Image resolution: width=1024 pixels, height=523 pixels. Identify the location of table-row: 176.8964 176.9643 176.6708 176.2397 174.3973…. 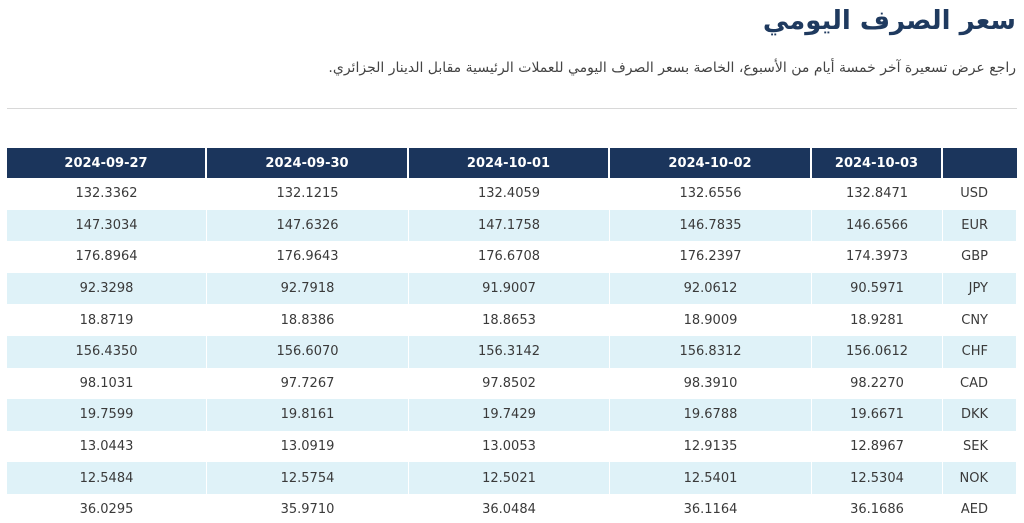
(512, 257).